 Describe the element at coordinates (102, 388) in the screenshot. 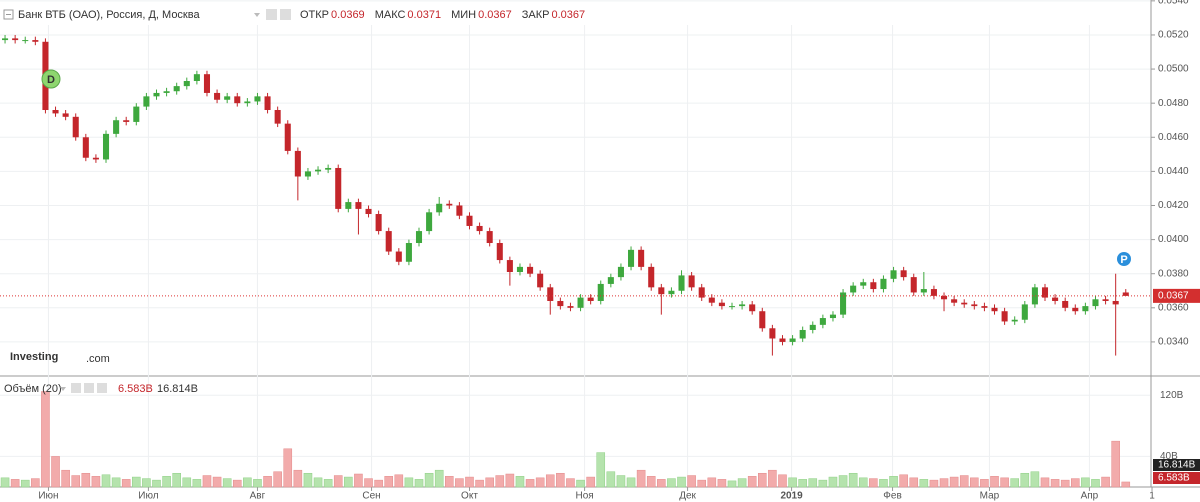

I see `close-icon` at that location.